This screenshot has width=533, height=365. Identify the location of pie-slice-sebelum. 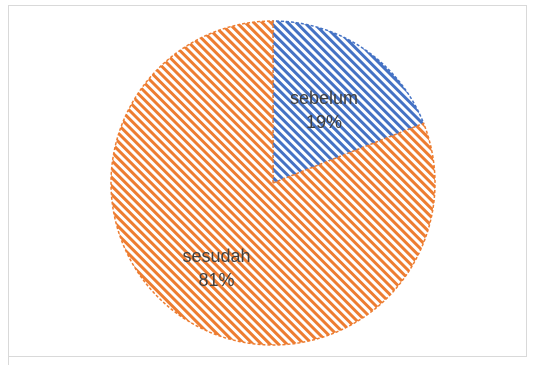
(348, 102).